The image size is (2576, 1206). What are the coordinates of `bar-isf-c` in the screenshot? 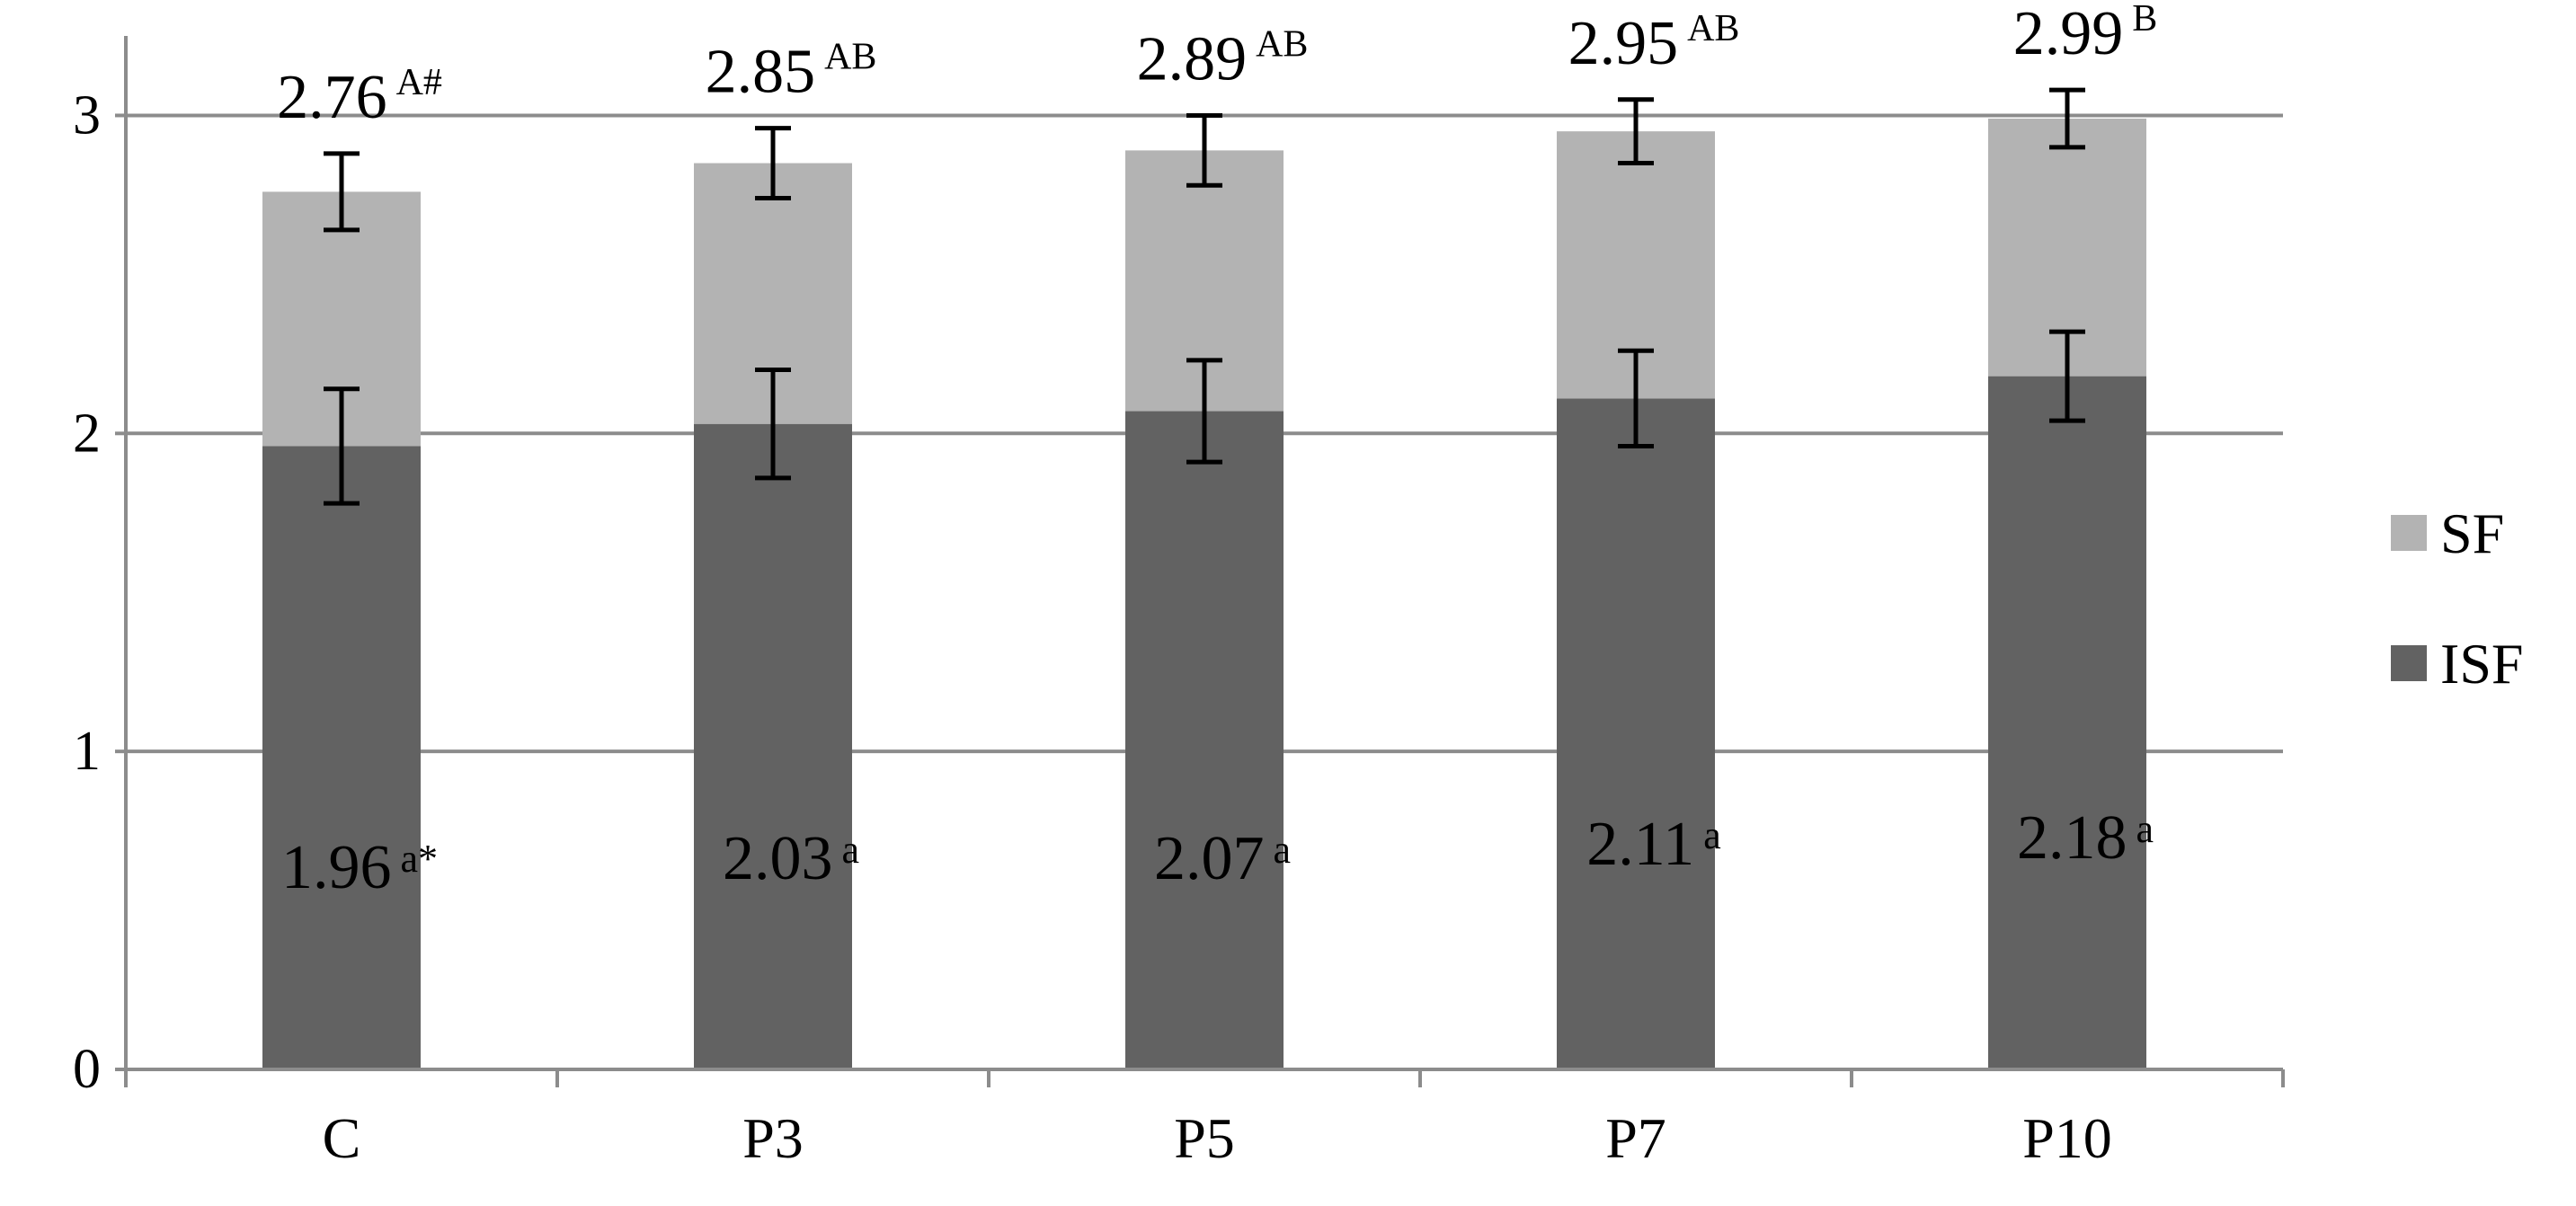 It's located at (341, 757).